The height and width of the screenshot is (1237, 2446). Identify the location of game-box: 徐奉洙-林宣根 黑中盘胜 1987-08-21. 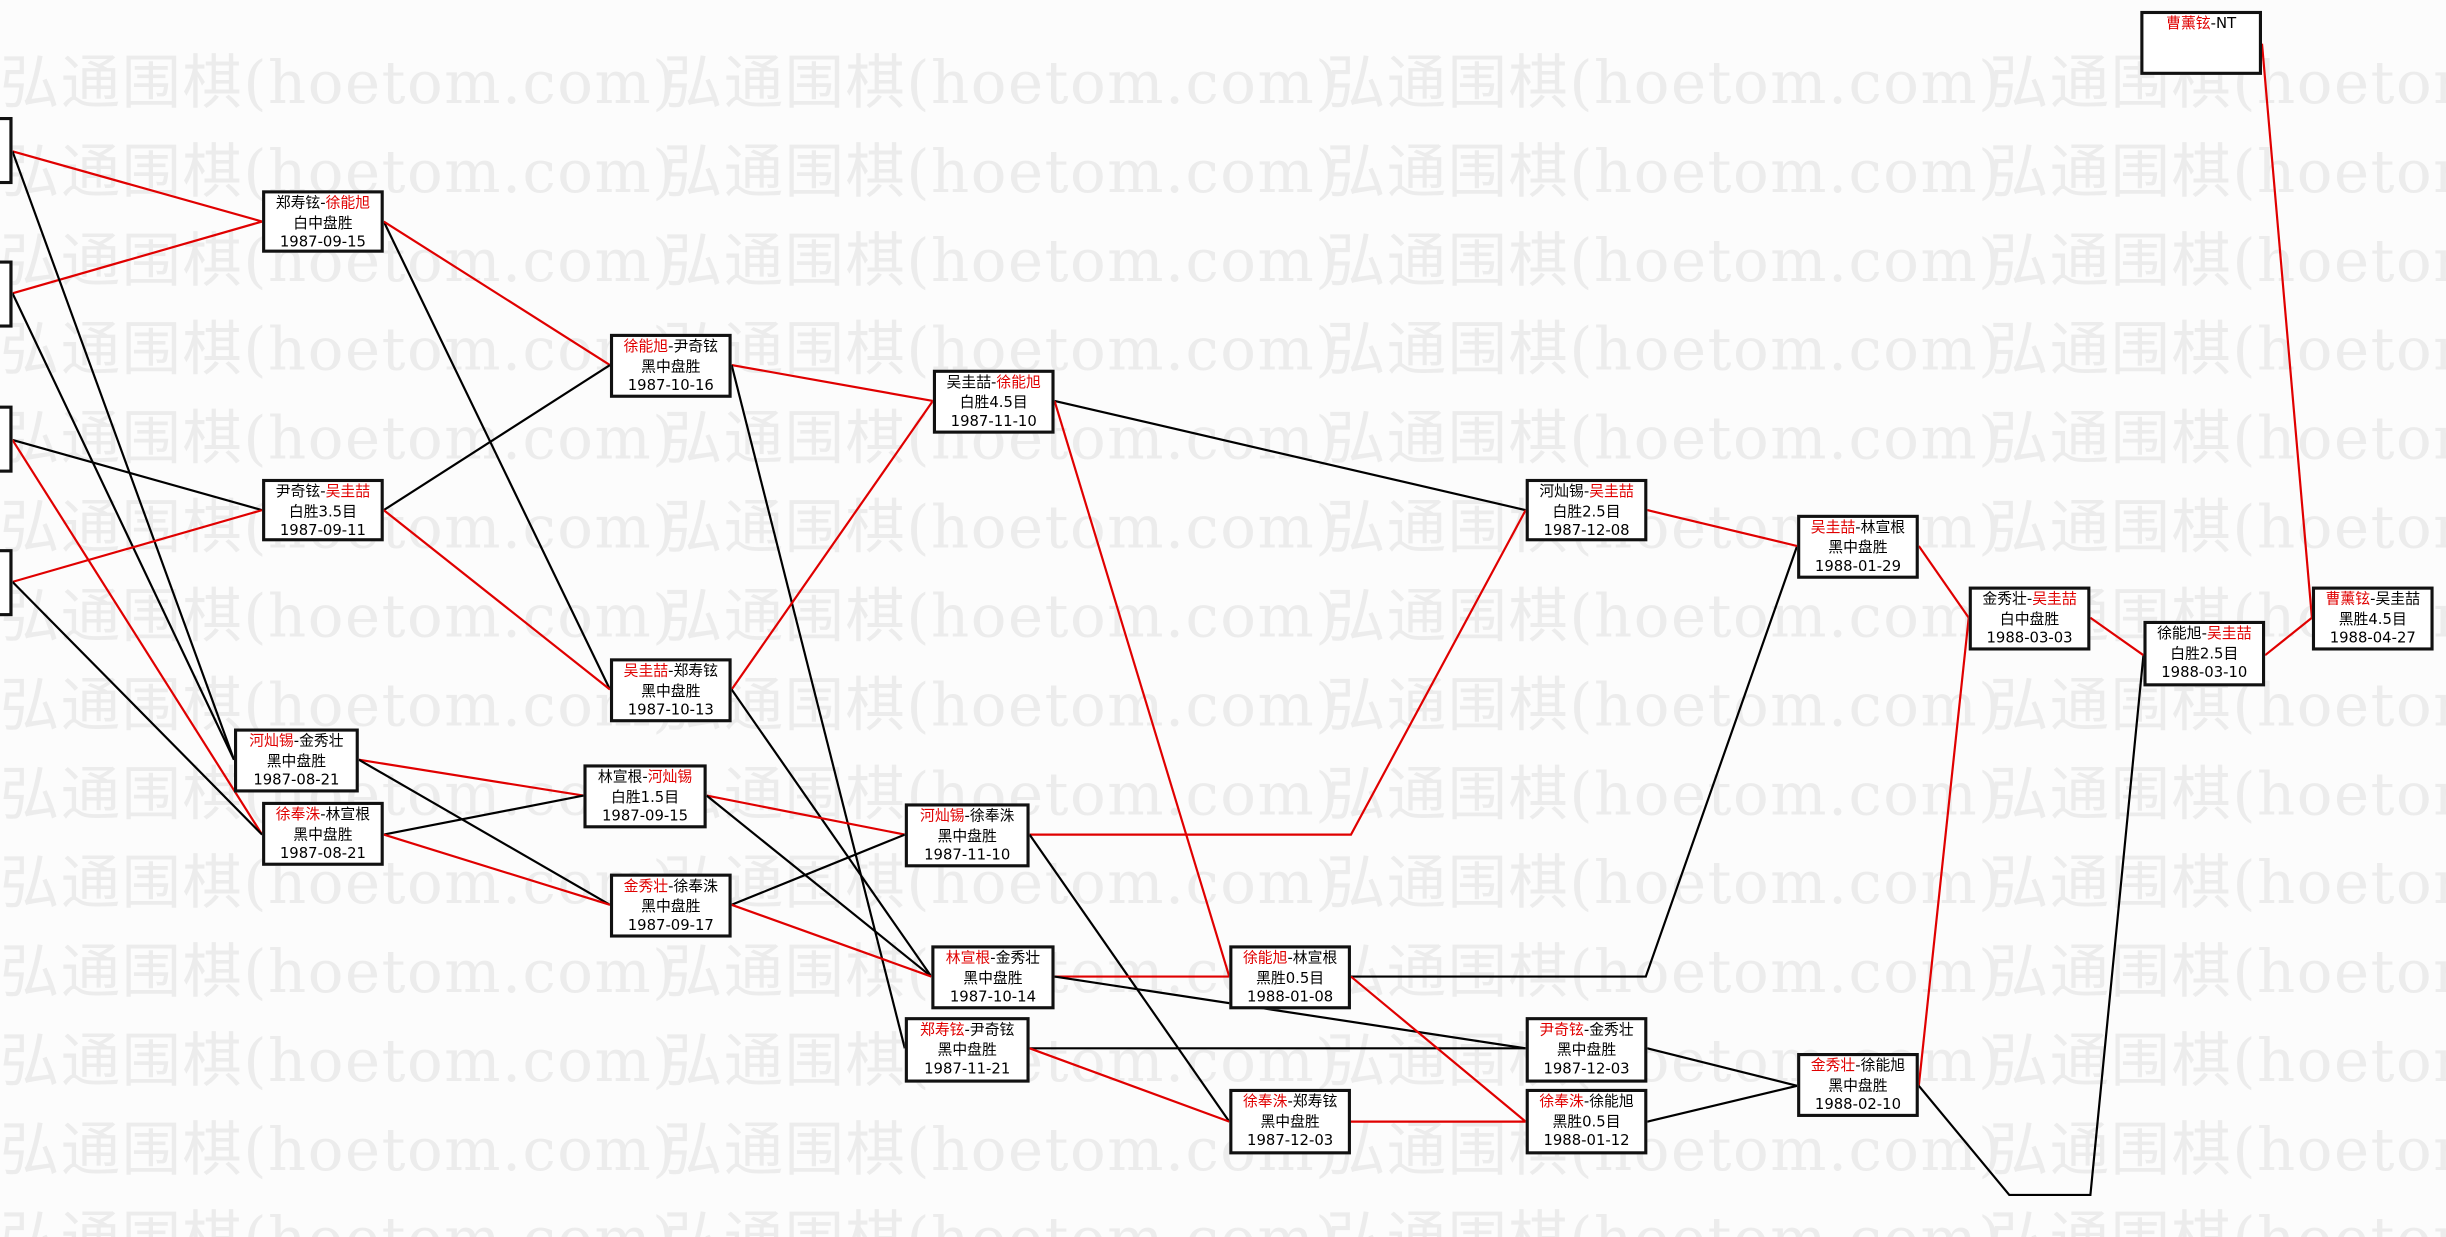
(323, 833).